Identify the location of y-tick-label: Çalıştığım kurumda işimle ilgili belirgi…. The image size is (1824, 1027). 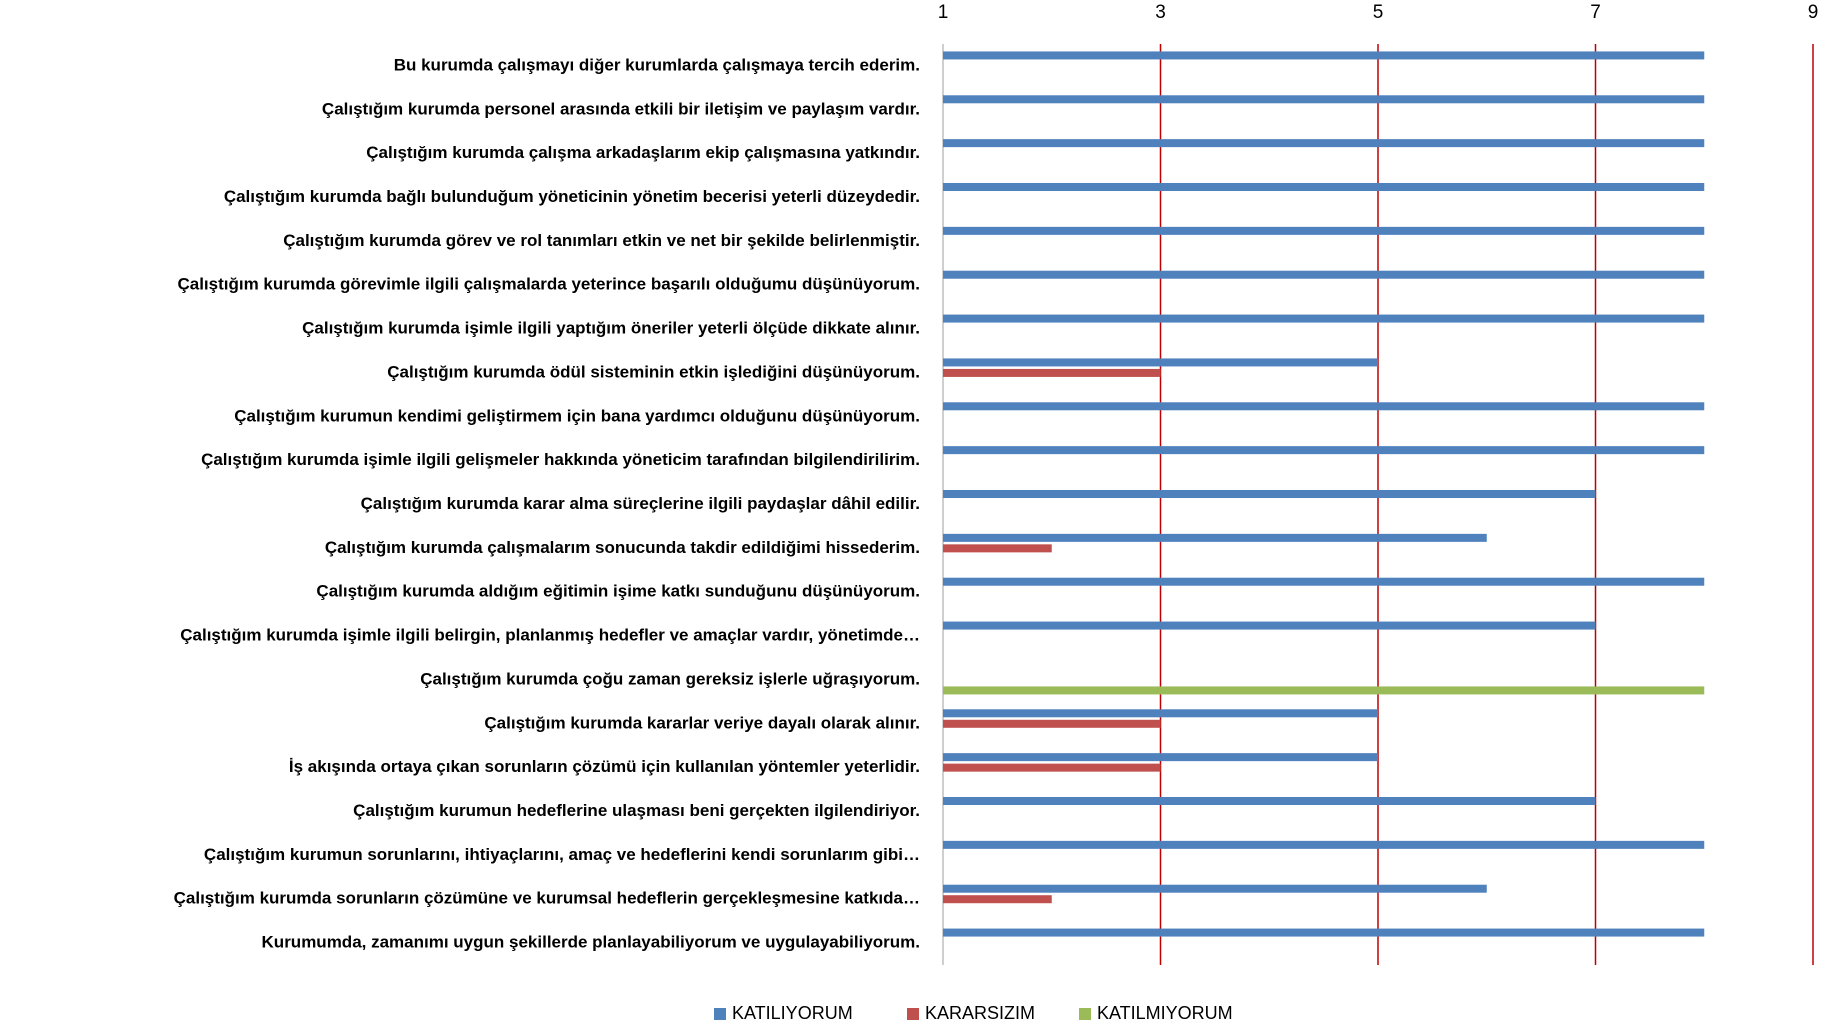
(550, 635).